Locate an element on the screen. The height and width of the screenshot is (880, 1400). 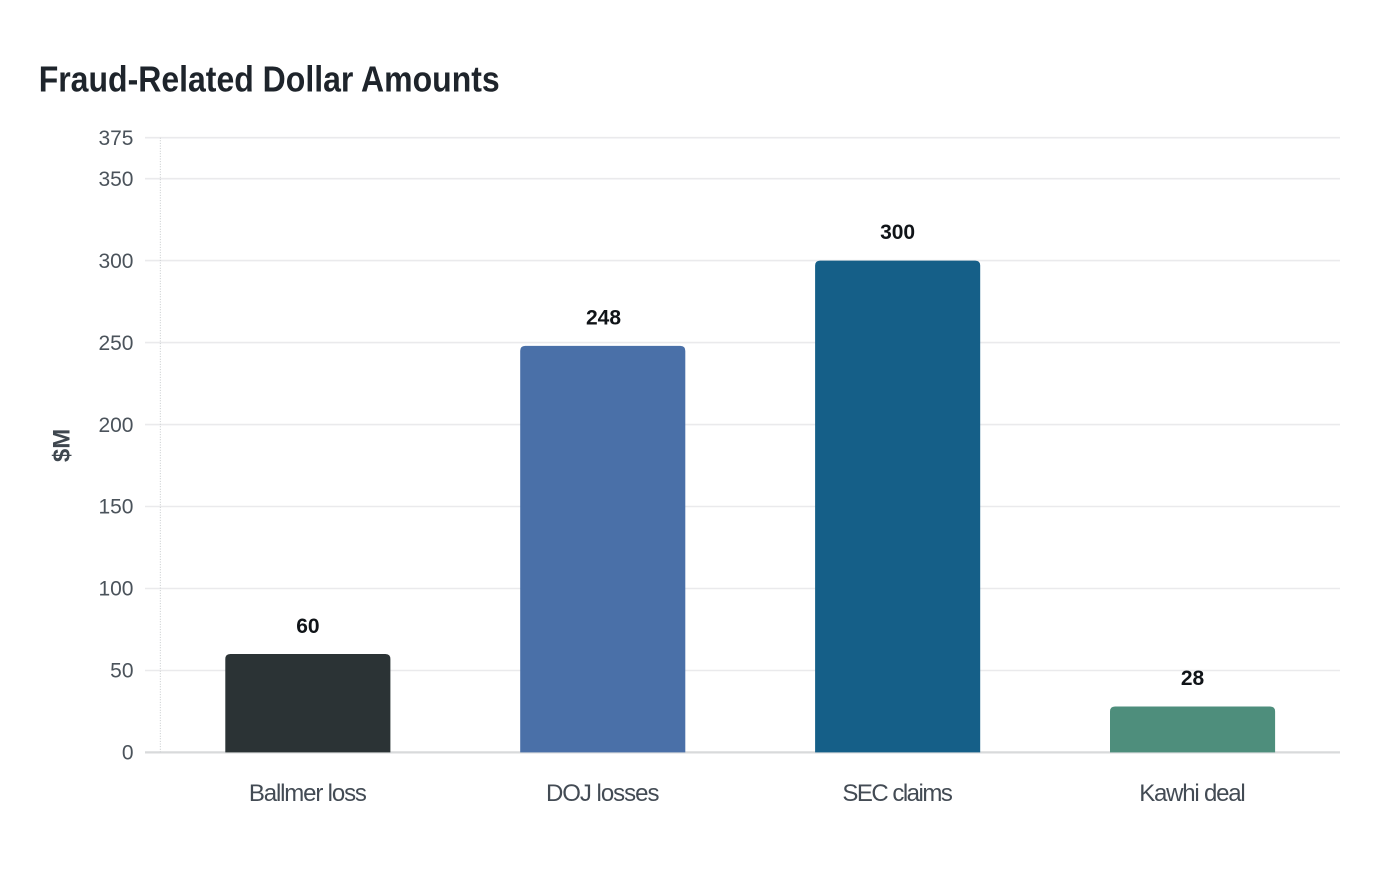
svg-text: 200 is located at coordinates (115, 425).